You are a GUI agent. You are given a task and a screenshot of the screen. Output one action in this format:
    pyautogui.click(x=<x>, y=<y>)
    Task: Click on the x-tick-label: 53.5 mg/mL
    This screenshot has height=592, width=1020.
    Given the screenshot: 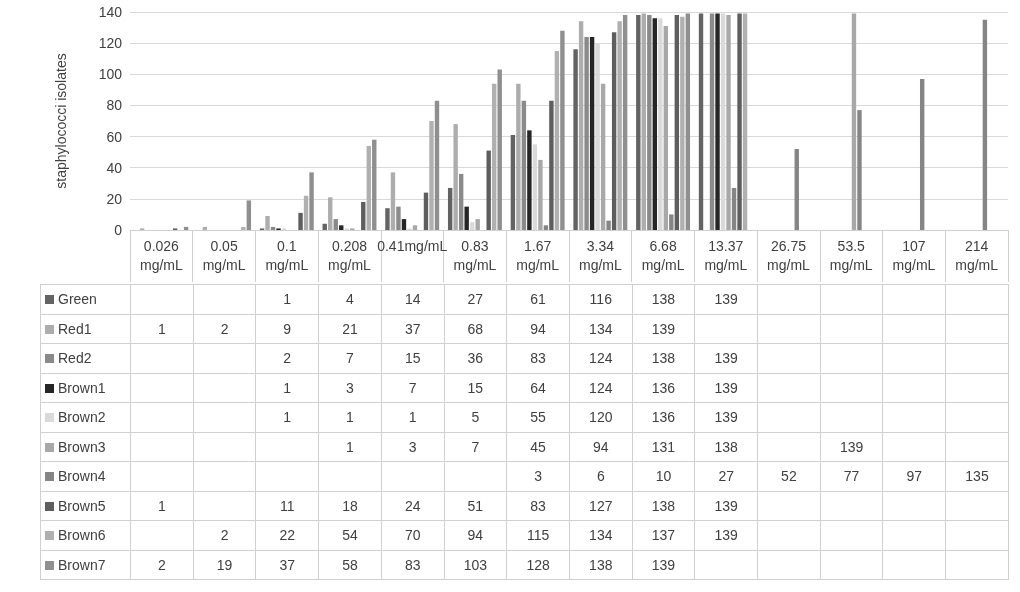 What is the action you would take?
    pyautogui.click(x=851, y=255)
    